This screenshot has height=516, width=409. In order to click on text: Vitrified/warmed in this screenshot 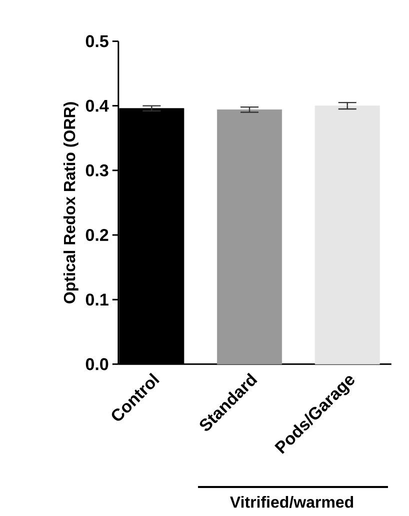, I will do `click(292, 502)`.